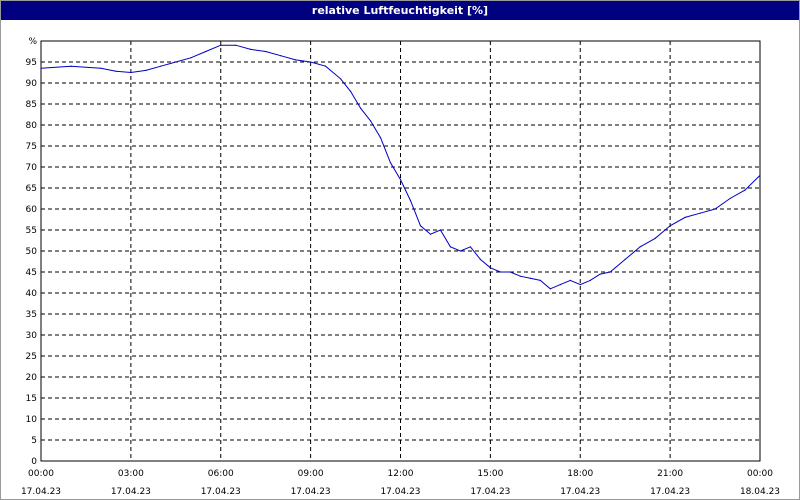 The image size is (800, 500). What do you see at coordinates (31, 399) in the screenshot?
I see `y-tick-label: 15` at bounding box center [31, 399].